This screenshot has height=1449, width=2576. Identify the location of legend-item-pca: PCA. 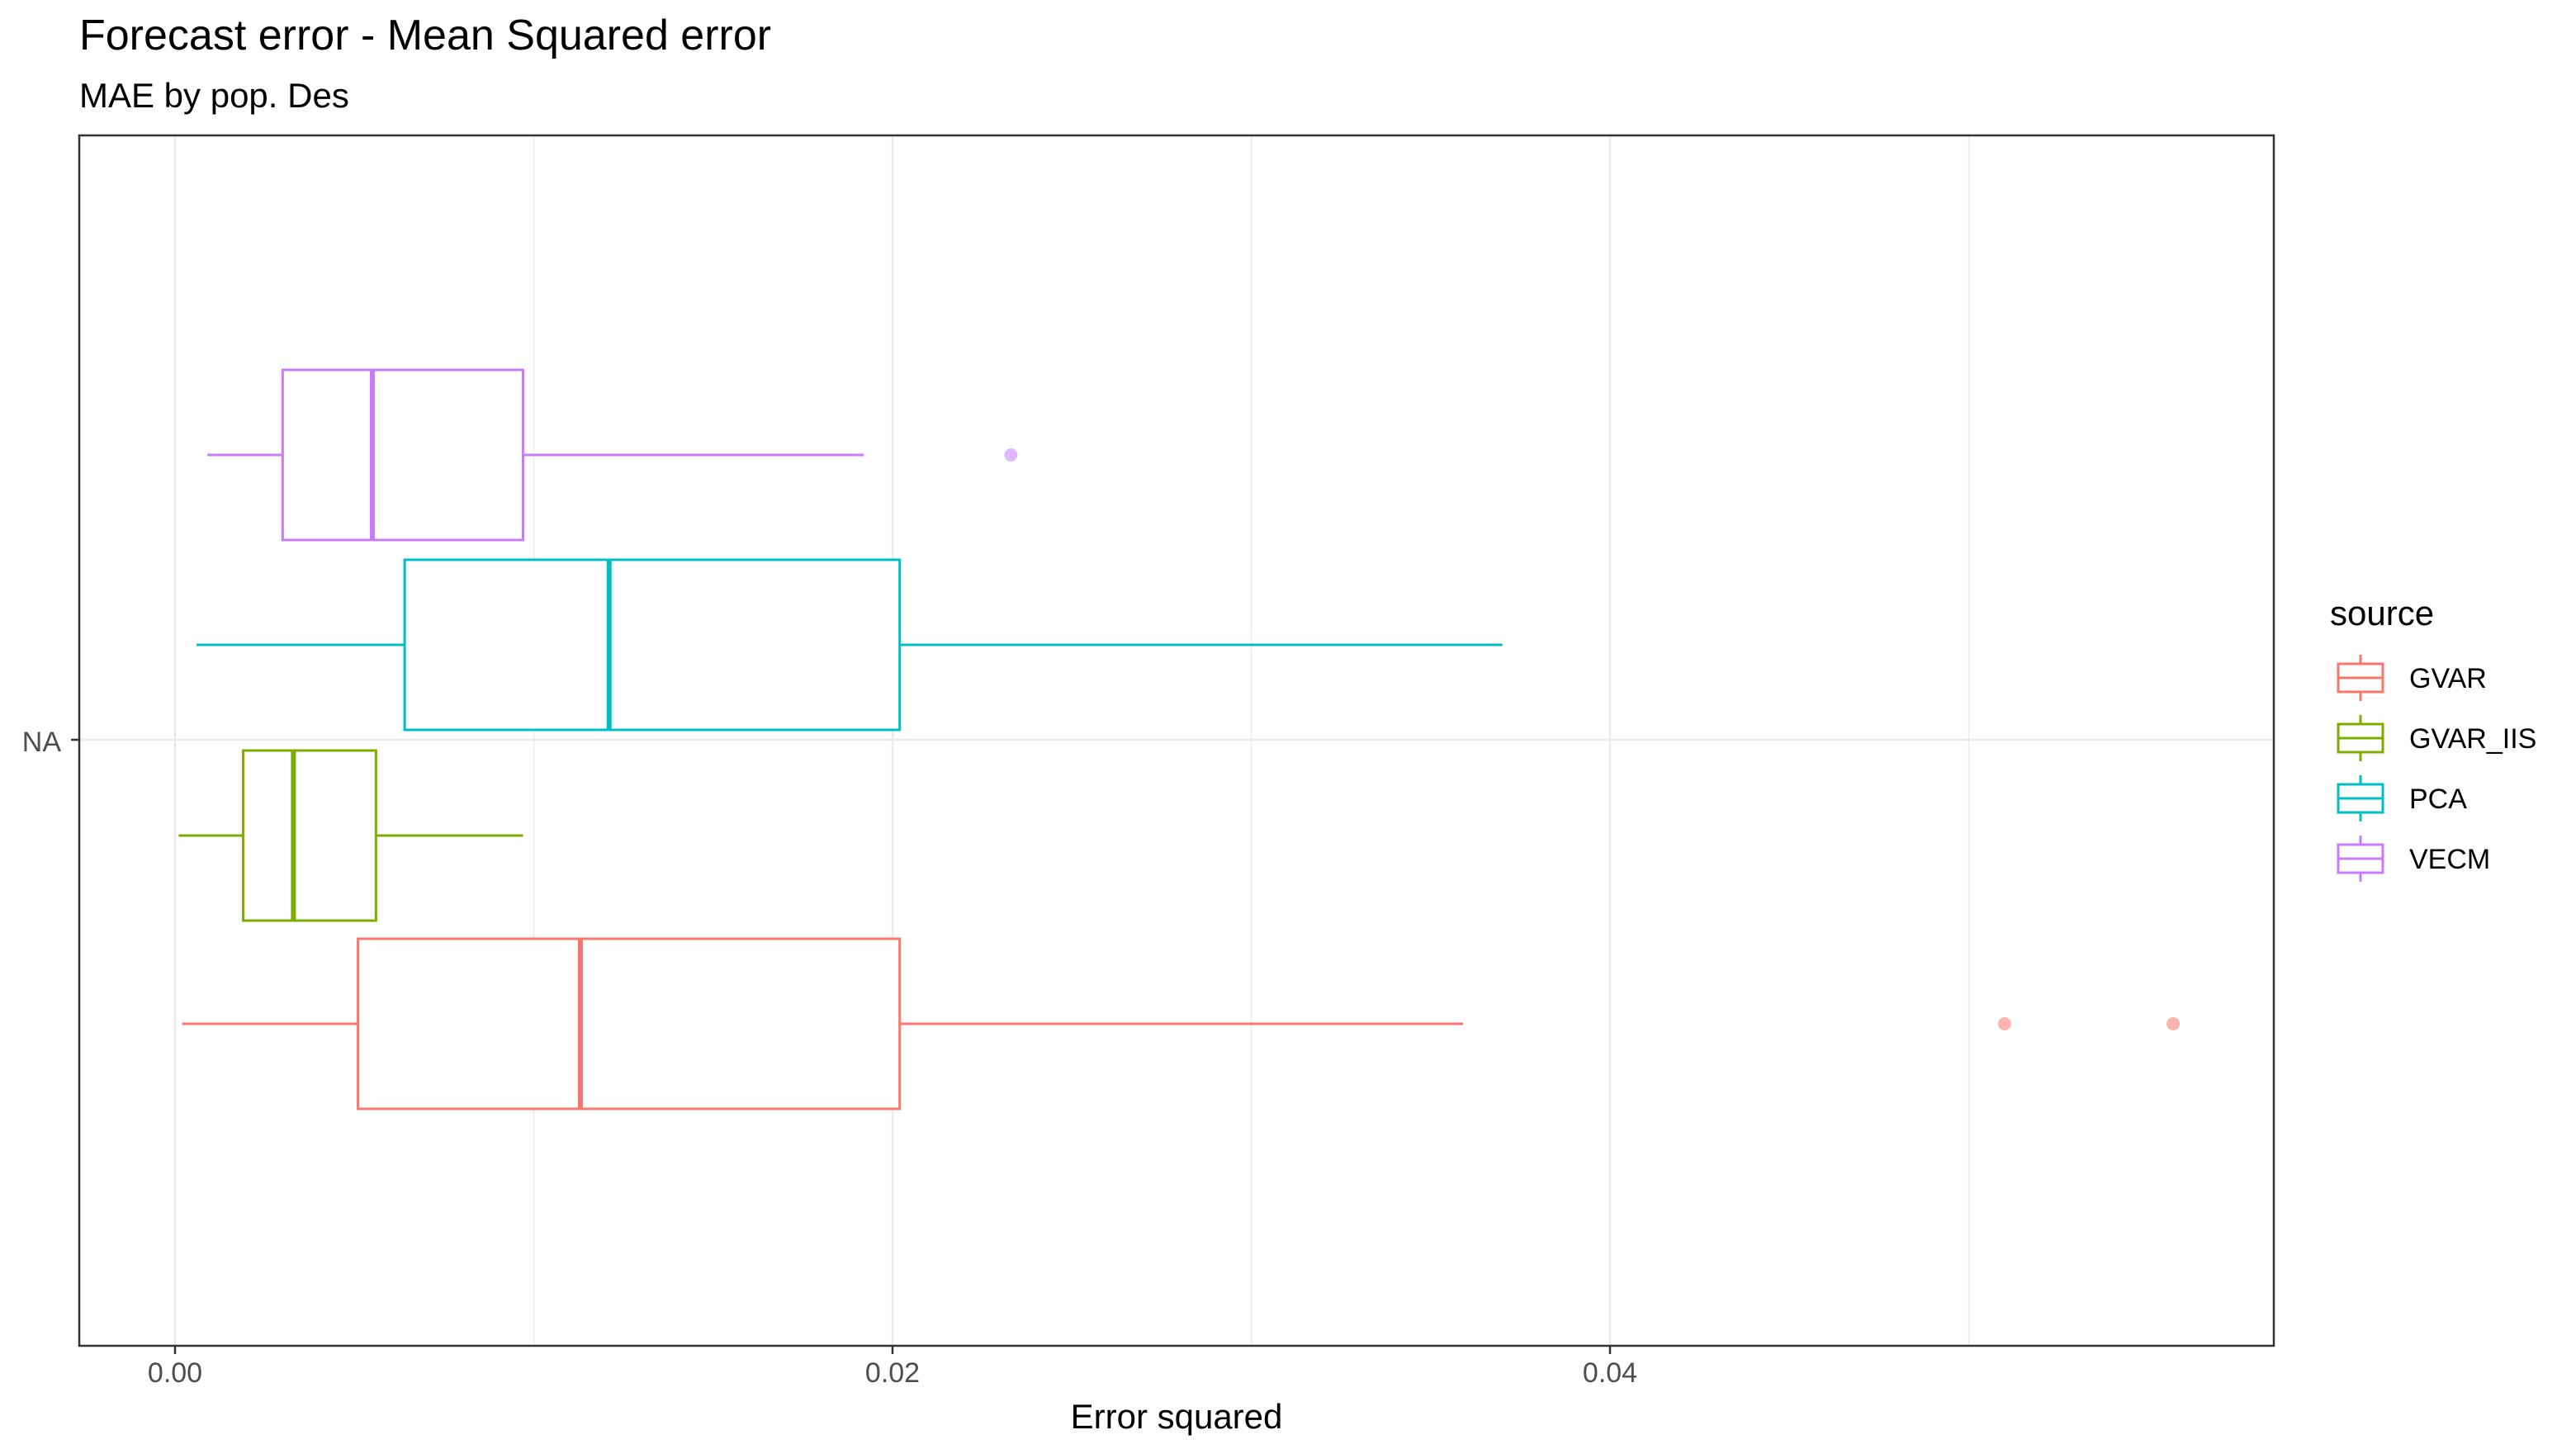
(2402, 798).